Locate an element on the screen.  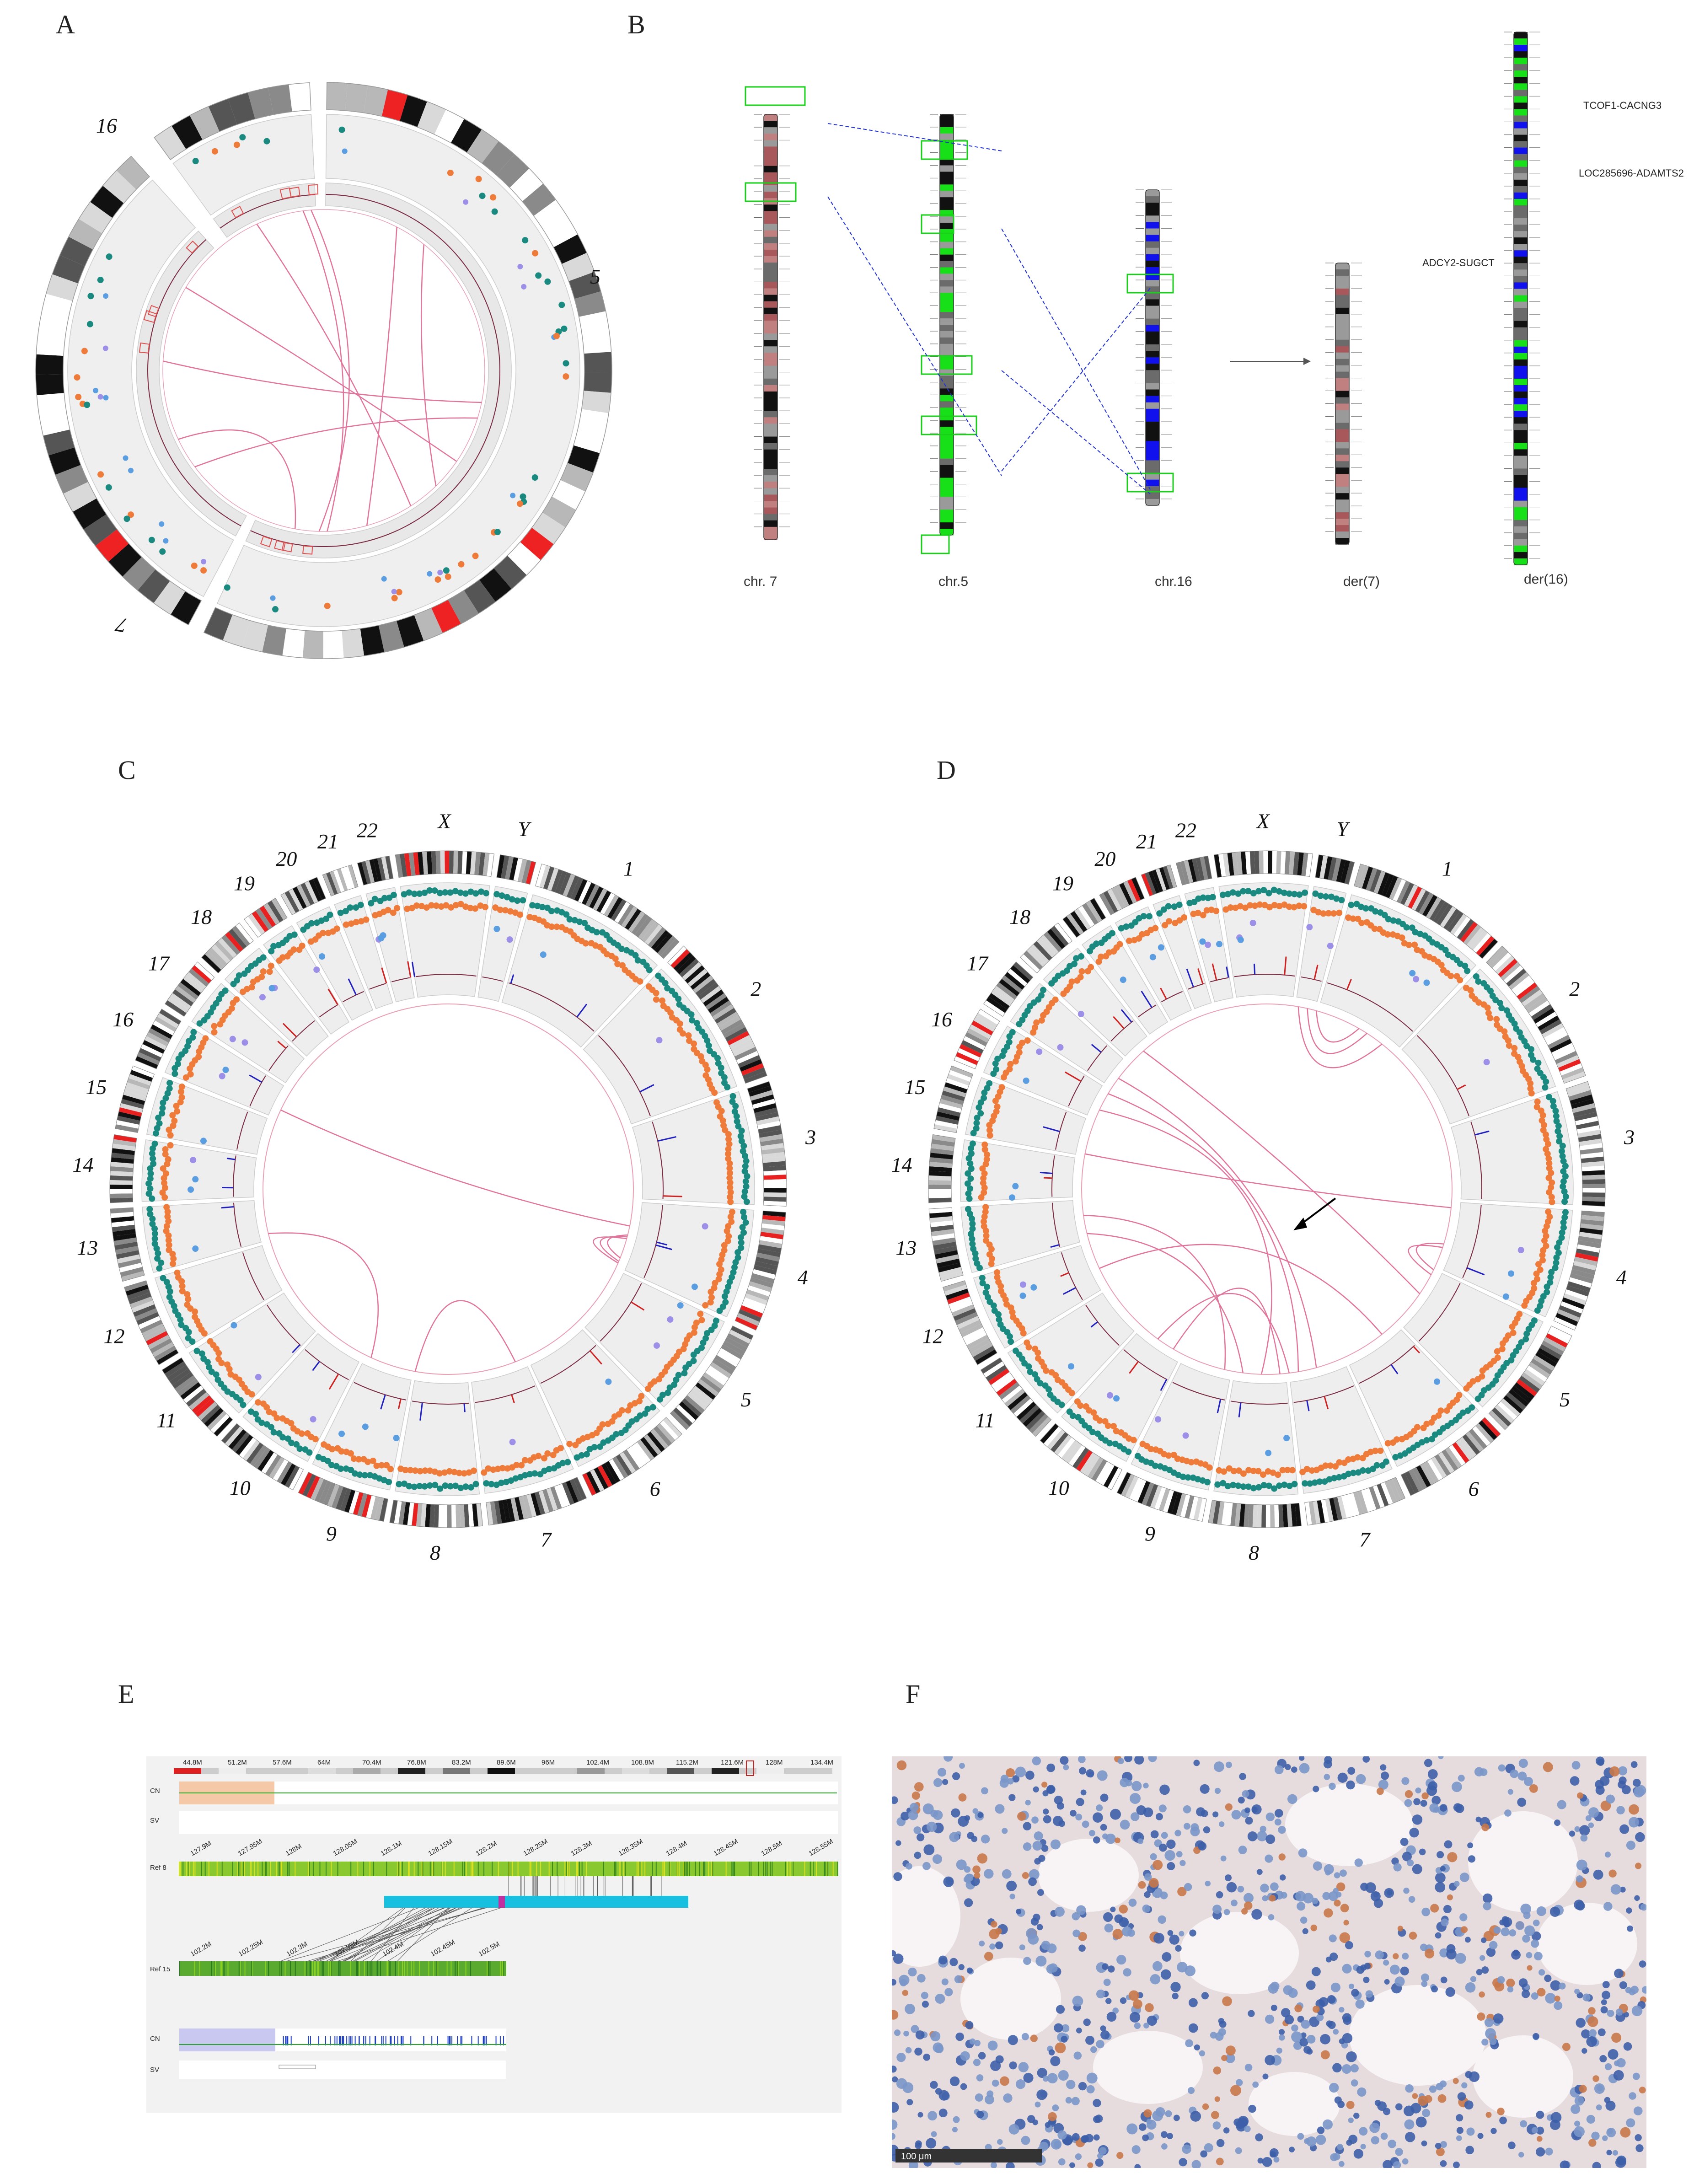
ideogram-chr7 is located at coordinates (771, 327).